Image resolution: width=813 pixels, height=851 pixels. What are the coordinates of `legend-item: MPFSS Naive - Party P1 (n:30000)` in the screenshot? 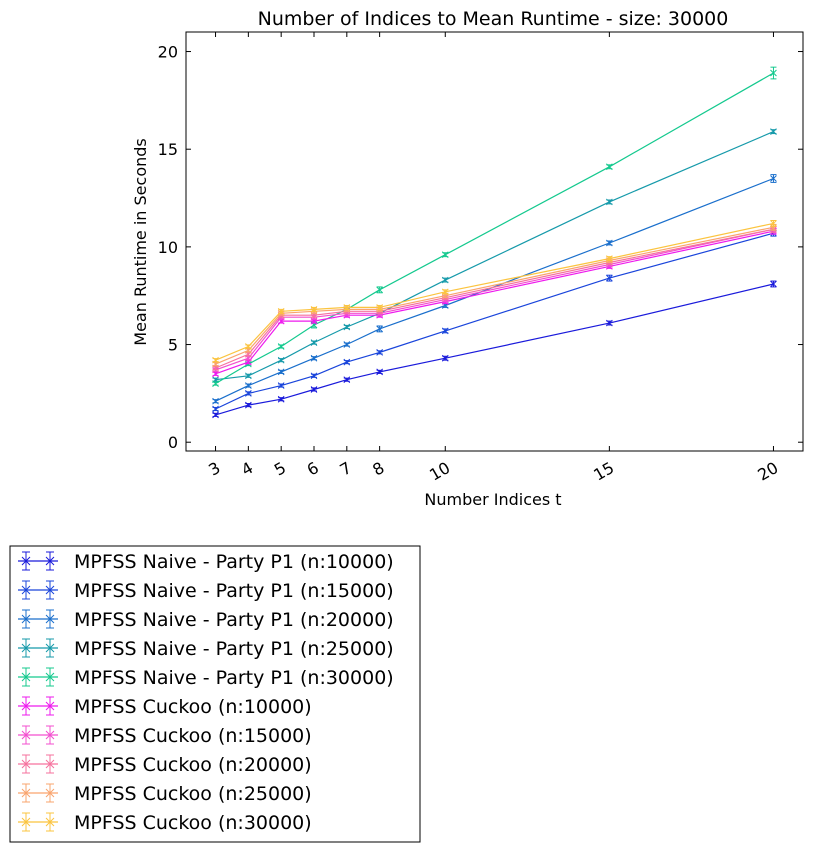 It's located at (206, 678).